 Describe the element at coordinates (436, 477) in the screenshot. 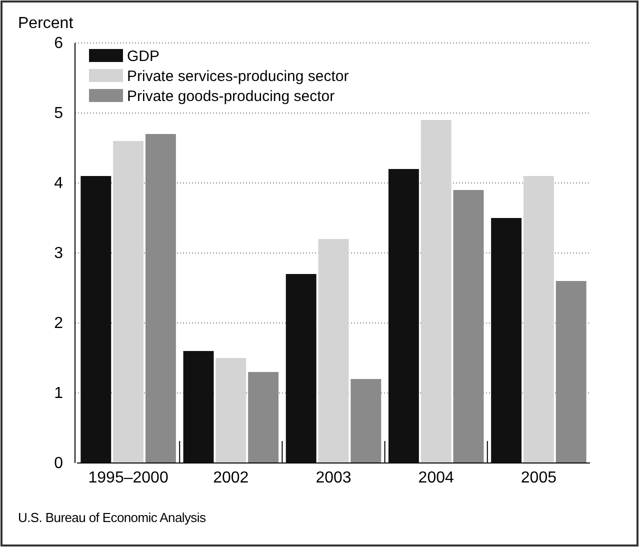

I see `x-tick-label: 2004` at that location.